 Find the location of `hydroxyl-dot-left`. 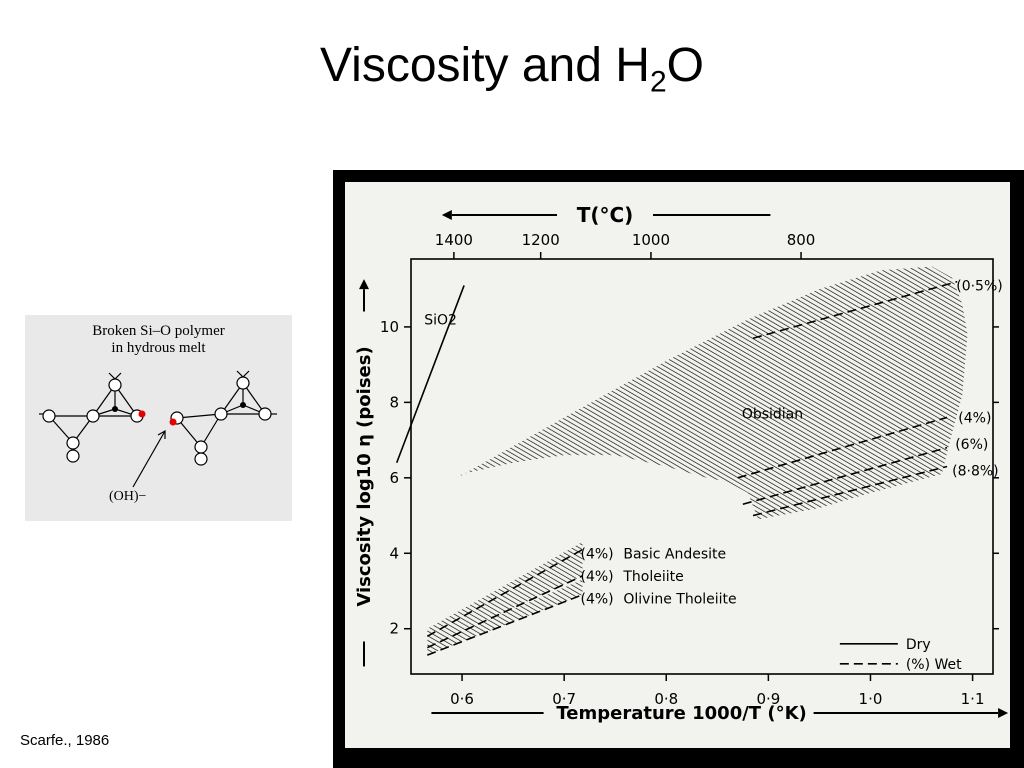

hydroxyl-dot-left is located at coordinates (142, 414).